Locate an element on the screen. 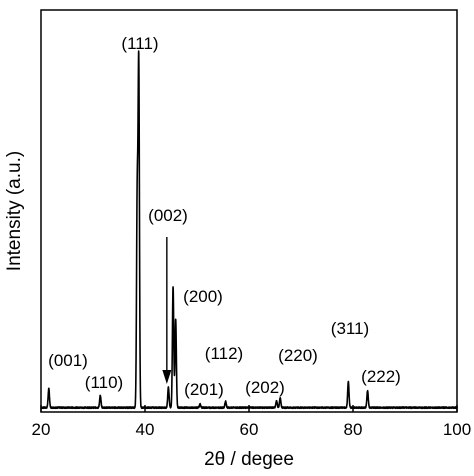  peak-label: (202) is located at coordinates (265, 387).